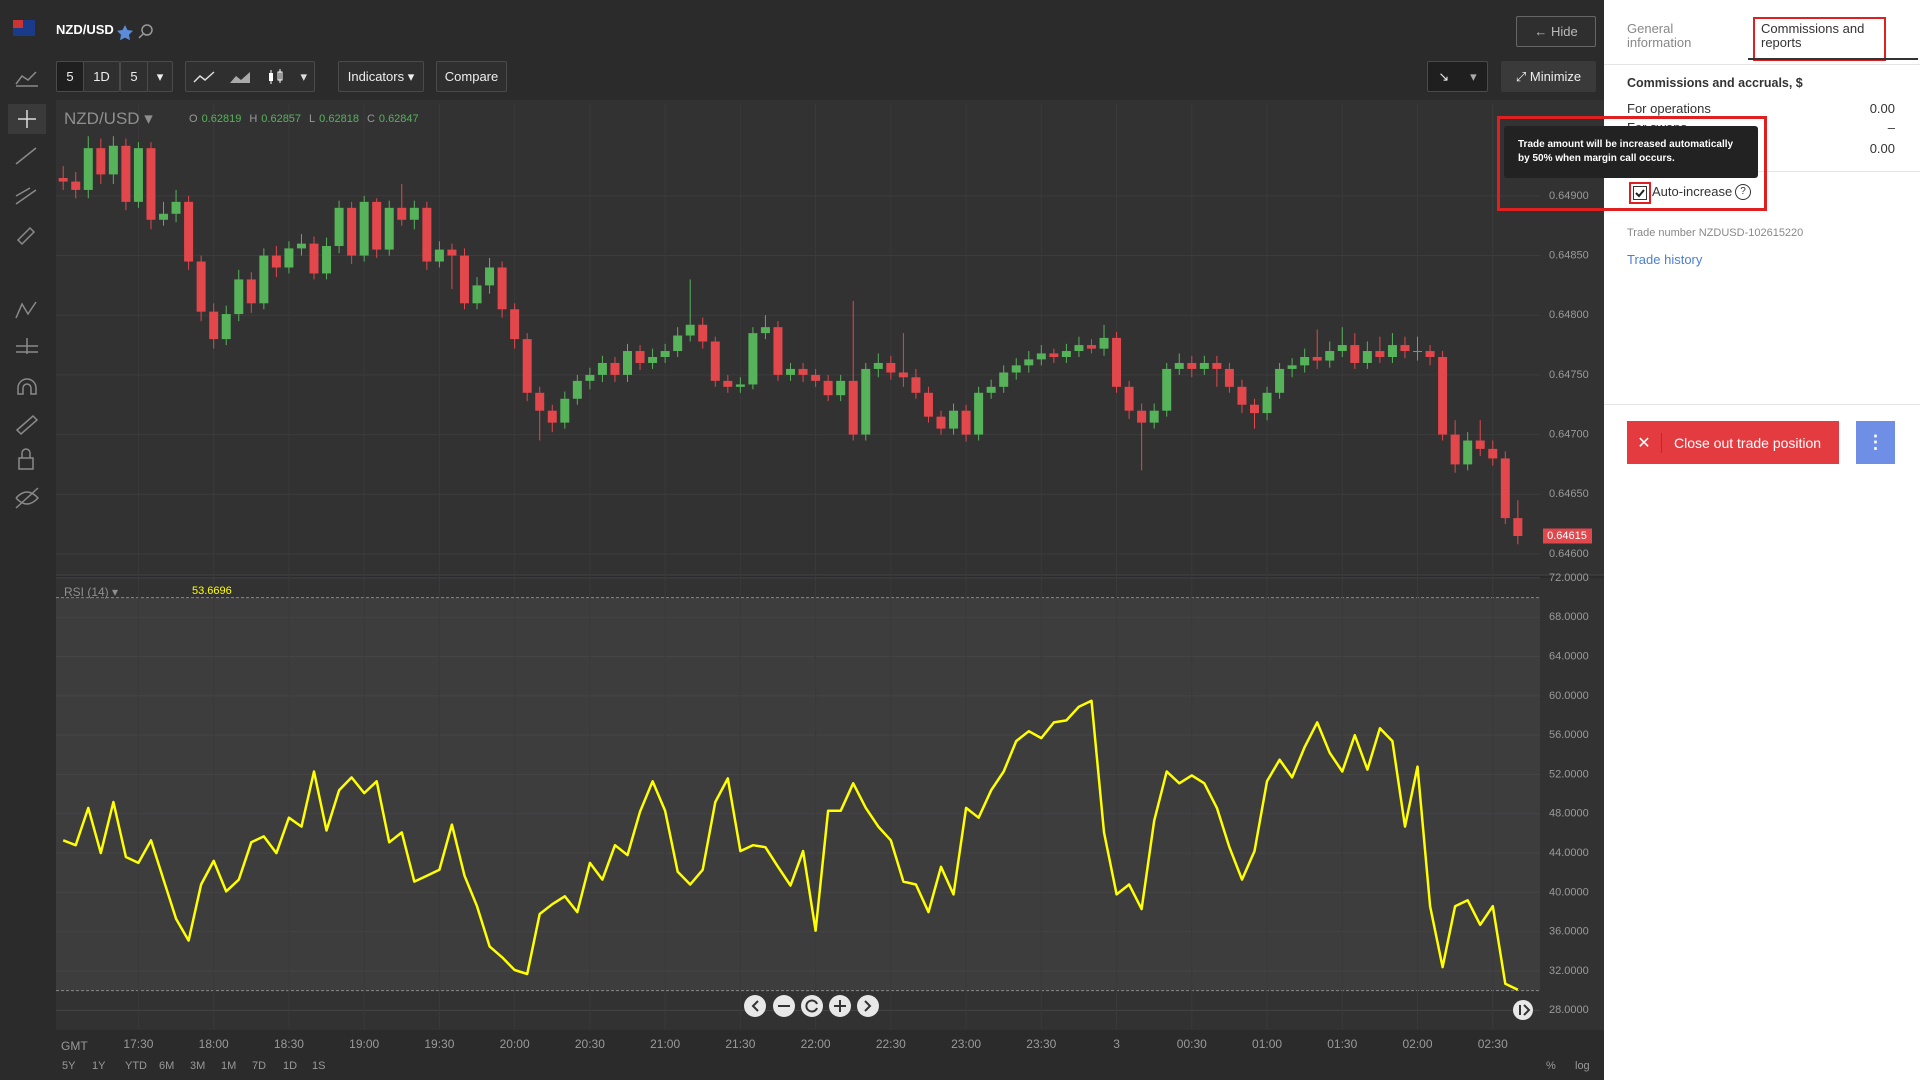 The height and width of the screenshot is (1080, 1920). I want to click on range-button: 1Y, so click(99, 1066).